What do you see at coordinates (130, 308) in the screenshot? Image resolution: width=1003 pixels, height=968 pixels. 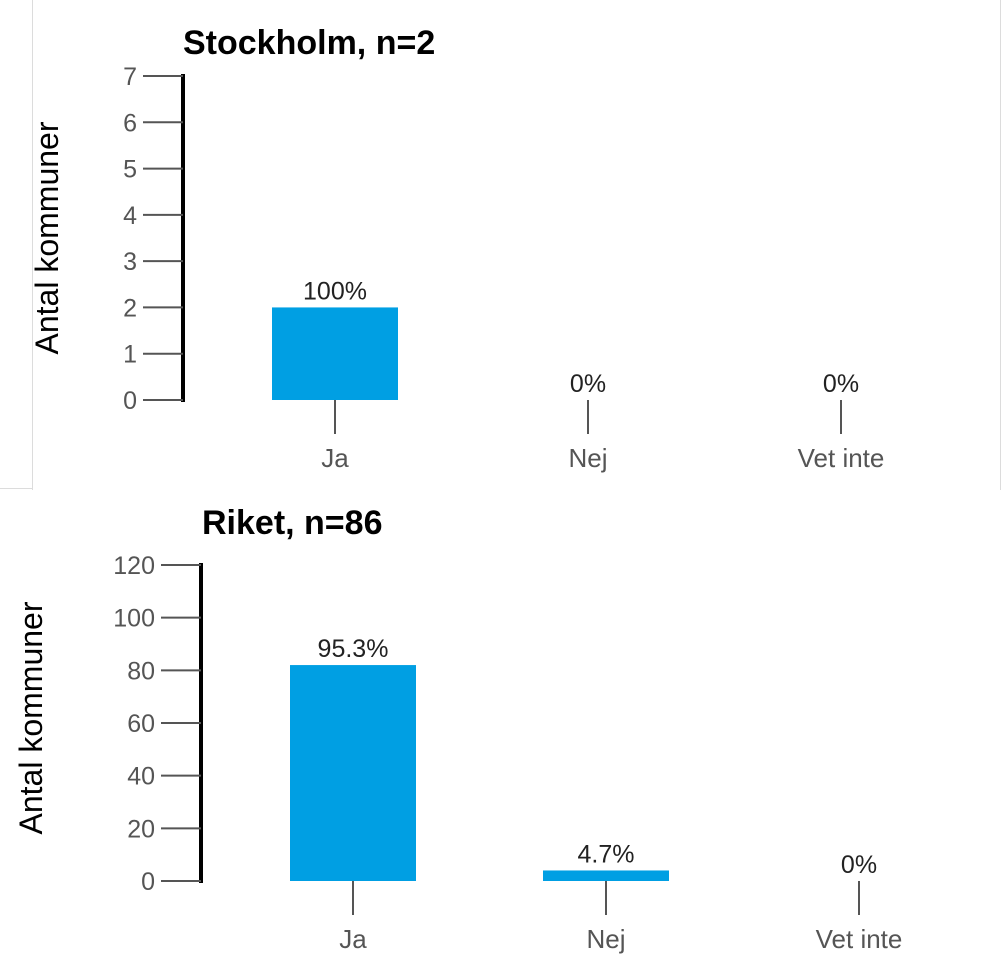 I see `y-tick-label: 2` at bounding box center [130, 308].